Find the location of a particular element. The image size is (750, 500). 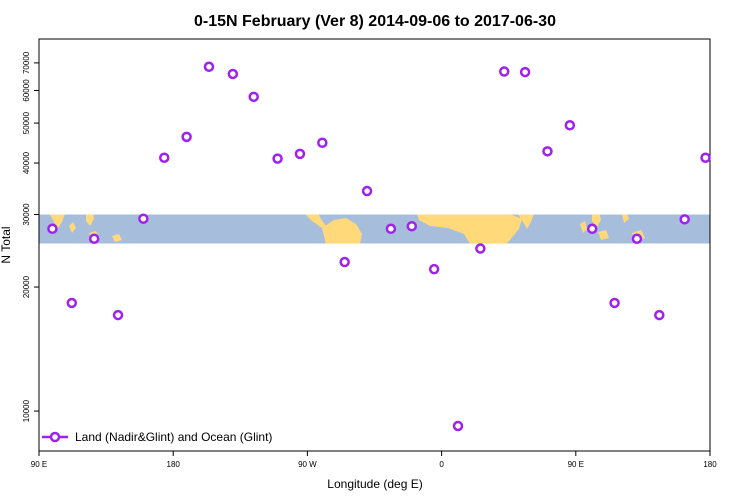

x-tick-label-2: 90 W is located at coordinates (307, 464).